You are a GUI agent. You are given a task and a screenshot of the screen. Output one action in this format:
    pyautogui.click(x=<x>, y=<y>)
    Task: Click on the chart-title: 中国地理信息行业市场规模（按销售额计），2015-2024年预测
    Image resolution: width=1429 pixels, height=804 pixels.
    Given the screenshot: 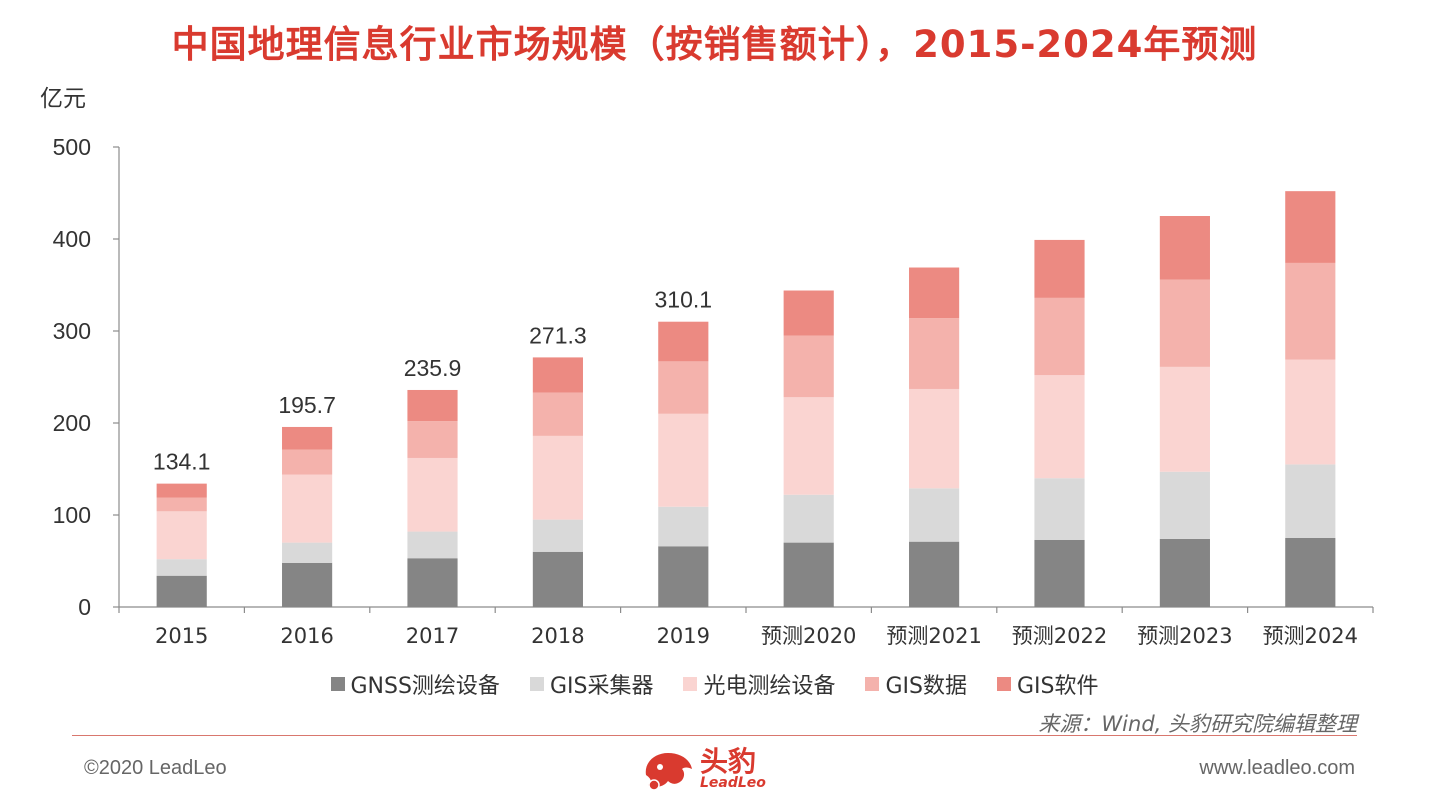 What is the action you would take?
    pyautogui.click(x=714, y=44)
    